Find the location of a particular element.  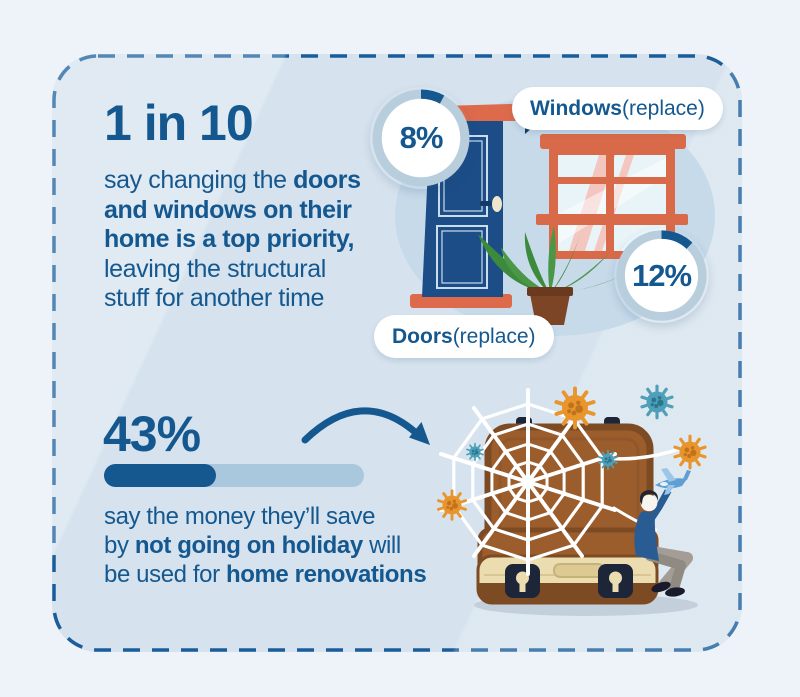

traveler-illustration is located at coordinates (663, 532).